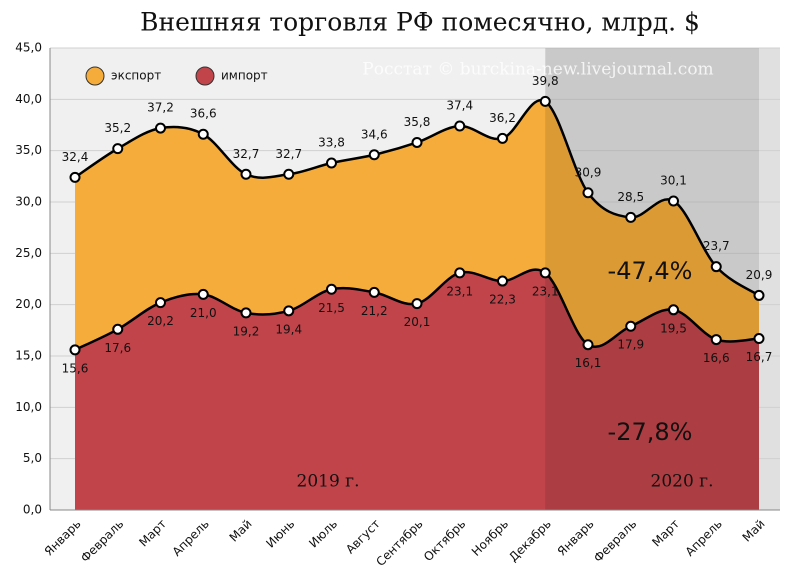 The height and width of the screenshot is (581, 800). Describe the element at coordinates (650, 271) in the screenshot. I see `annotation: -47,4%` at that location.